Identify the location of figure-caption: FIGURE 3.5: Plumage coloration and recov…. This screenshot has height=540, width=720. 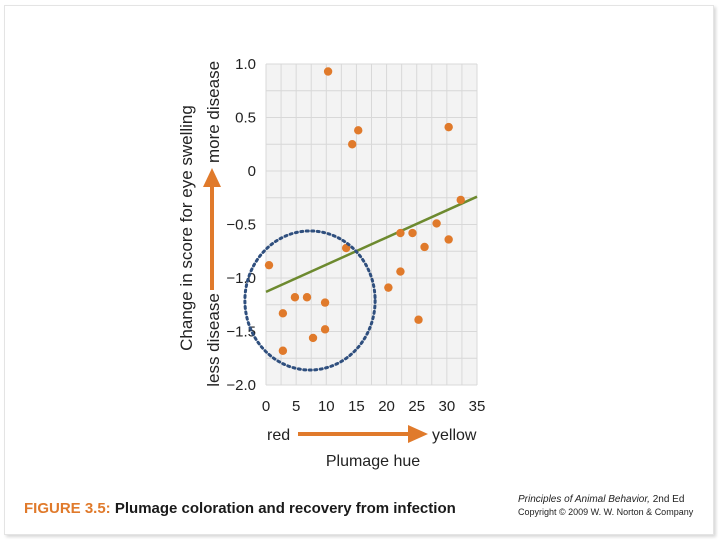
(240, 508).